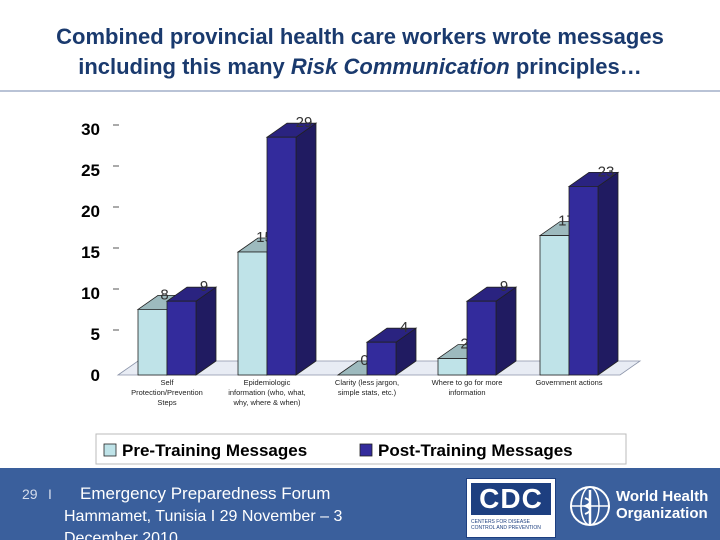 This screenshot has width=720, height=540. Describe the element at coordinates (662, 513) in the screenshot. I see `who-line-2: Organization` at that location.